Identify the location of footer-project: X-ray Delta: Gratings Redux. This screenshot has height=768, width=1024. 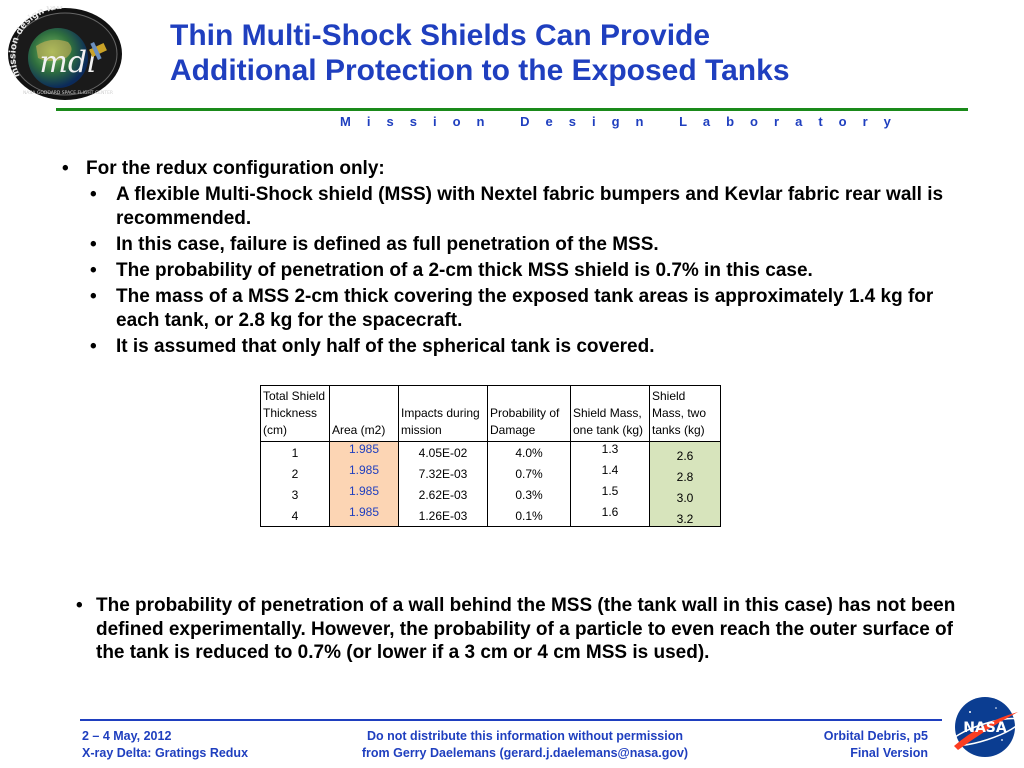
(165, 753).